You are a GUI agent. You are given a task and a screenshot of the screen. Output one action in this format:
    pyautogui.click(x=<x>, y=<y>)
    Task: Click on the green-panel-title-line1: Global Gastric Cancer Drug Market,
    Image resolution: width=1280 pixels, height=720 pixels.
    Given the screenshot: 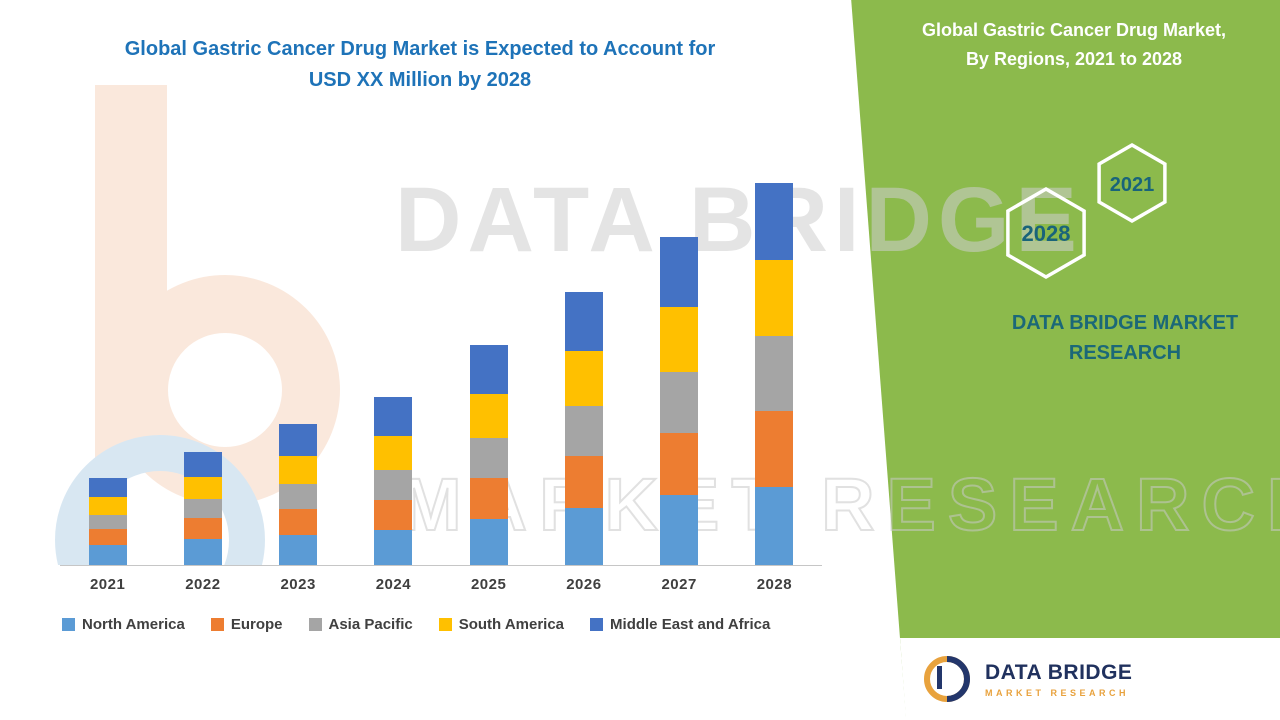 What is the action you would take?
    pyautogui.click(x=1074, y=30)
    